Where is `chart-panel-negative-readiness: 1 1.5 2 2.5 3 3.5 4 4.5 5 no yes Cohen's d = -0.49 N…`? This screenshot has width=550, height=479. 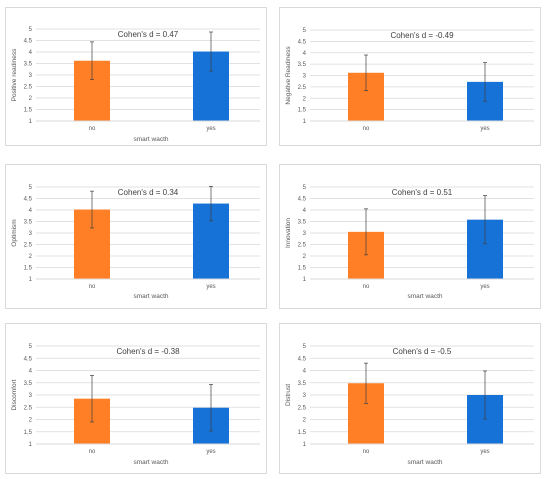 chart-panel-negative-readiness: 1 1.5 2 2.5 3 3.5 4 4.5 5 no yes Cohen's d = -0.49 N… is located at coordinates (410, 76).